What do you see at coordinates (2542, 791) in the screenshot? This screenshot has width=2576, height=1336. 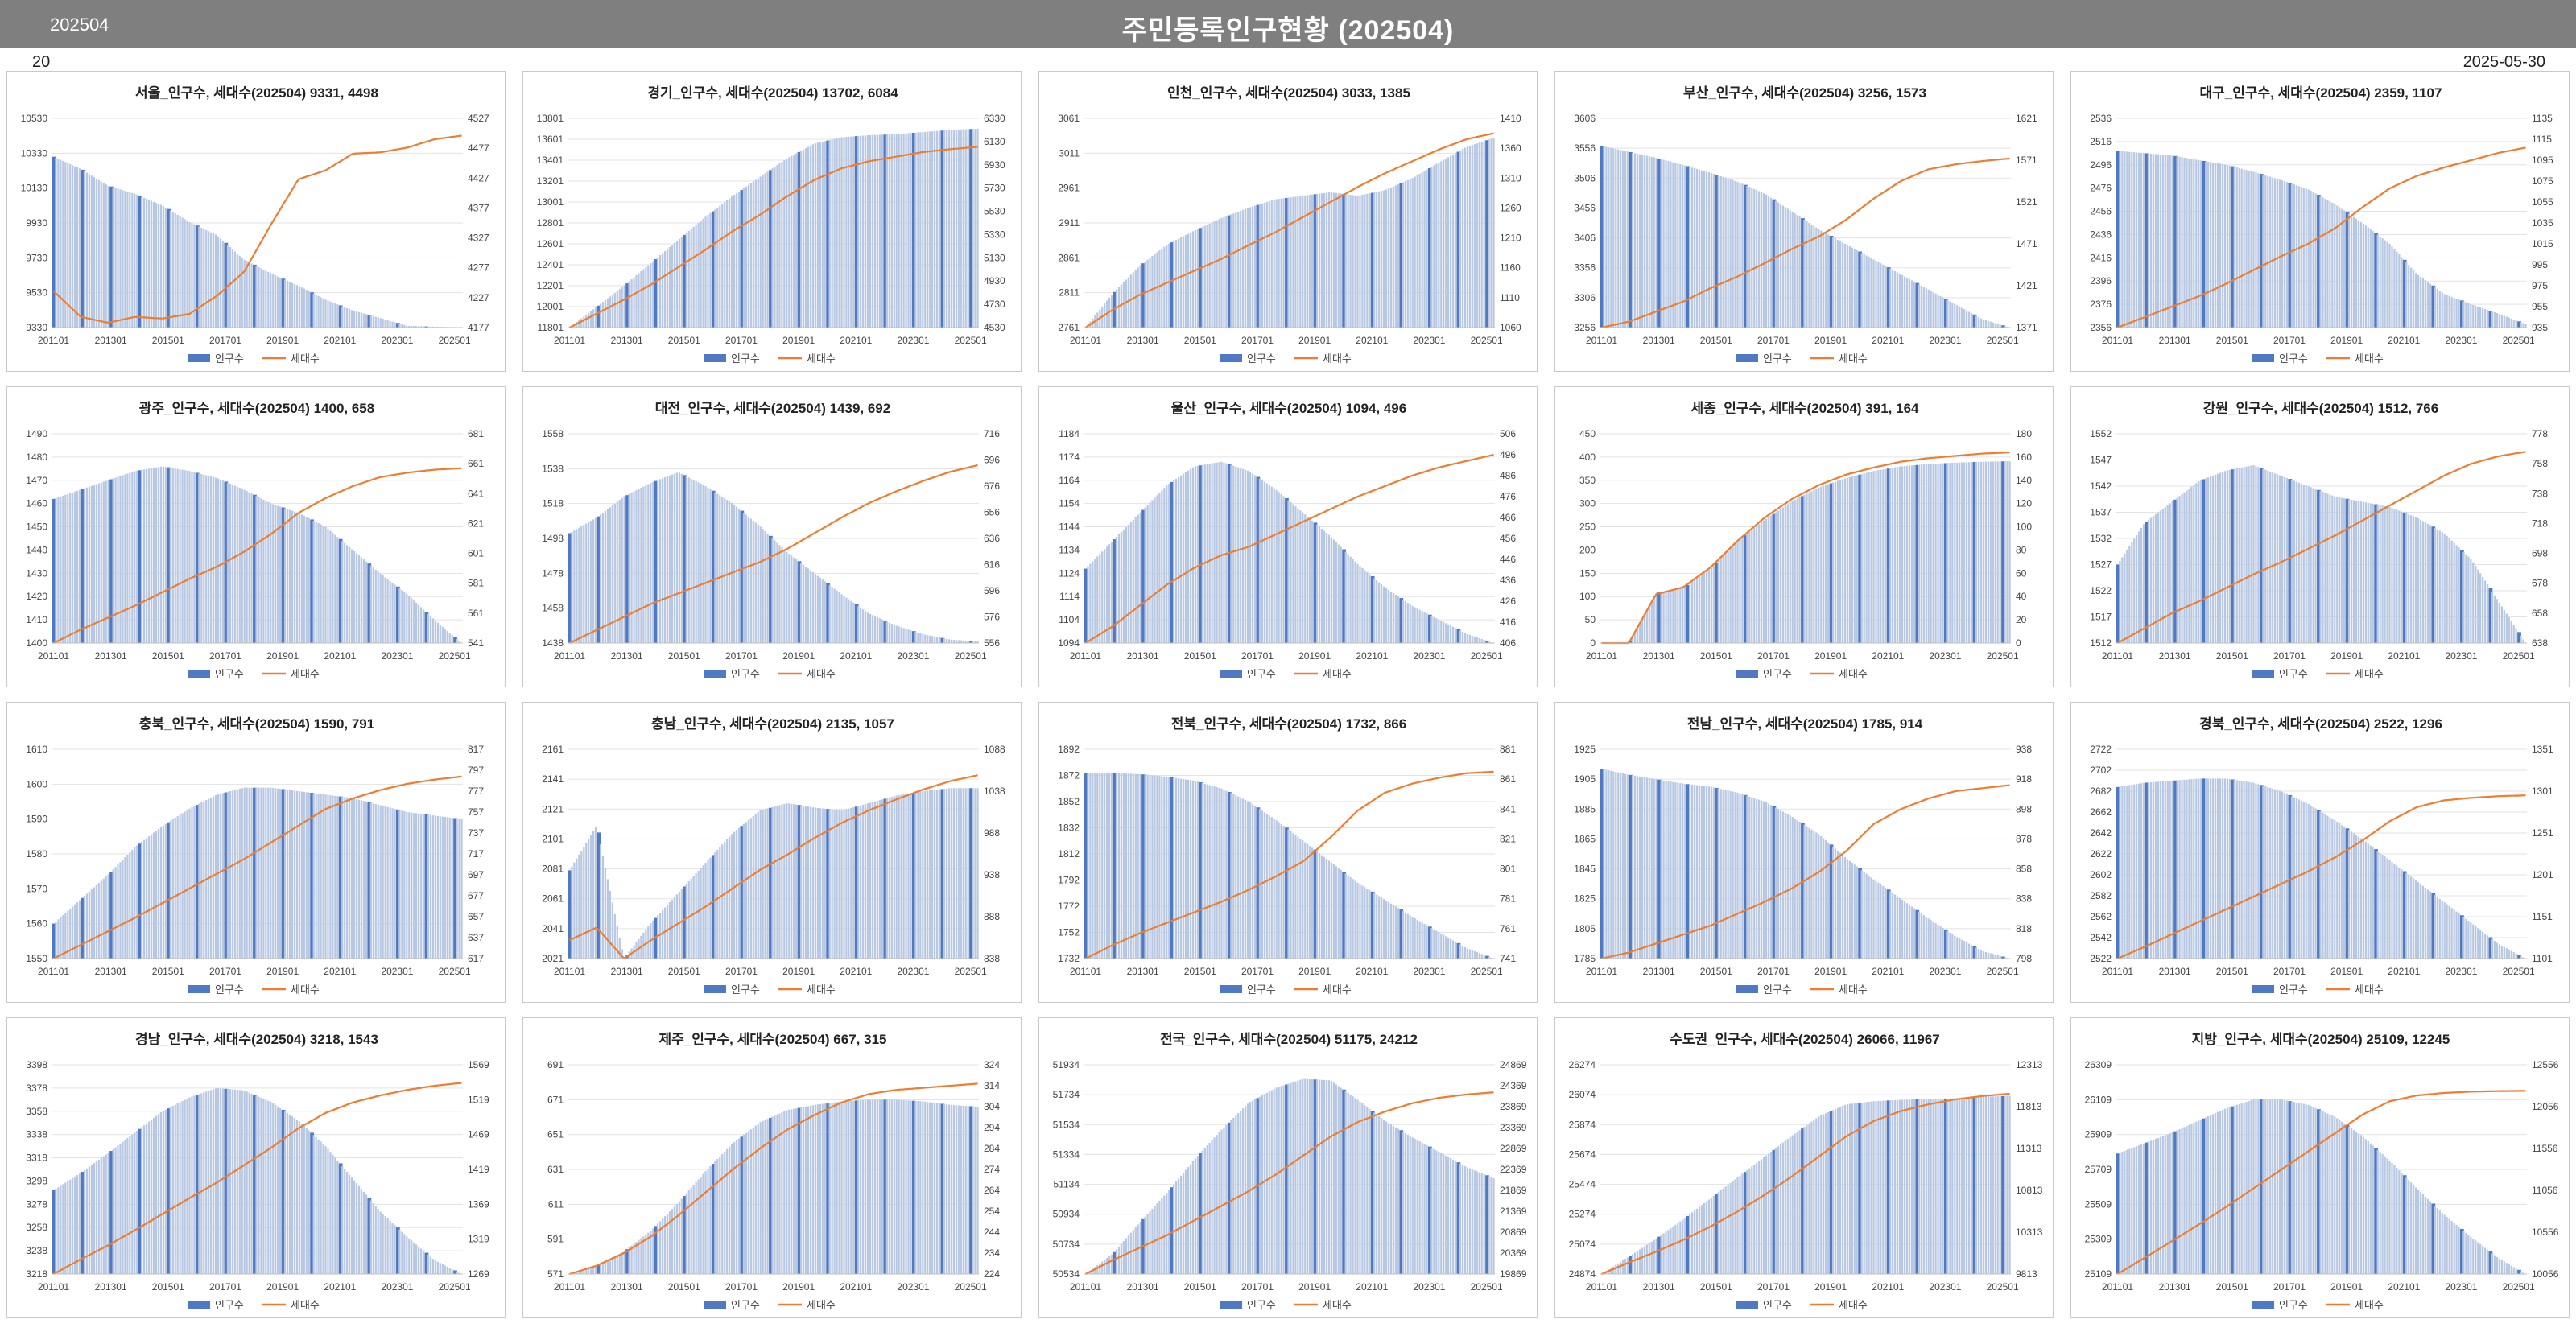 I see `y-right-tick-label: 1301` at bounding box center [2542, 791].